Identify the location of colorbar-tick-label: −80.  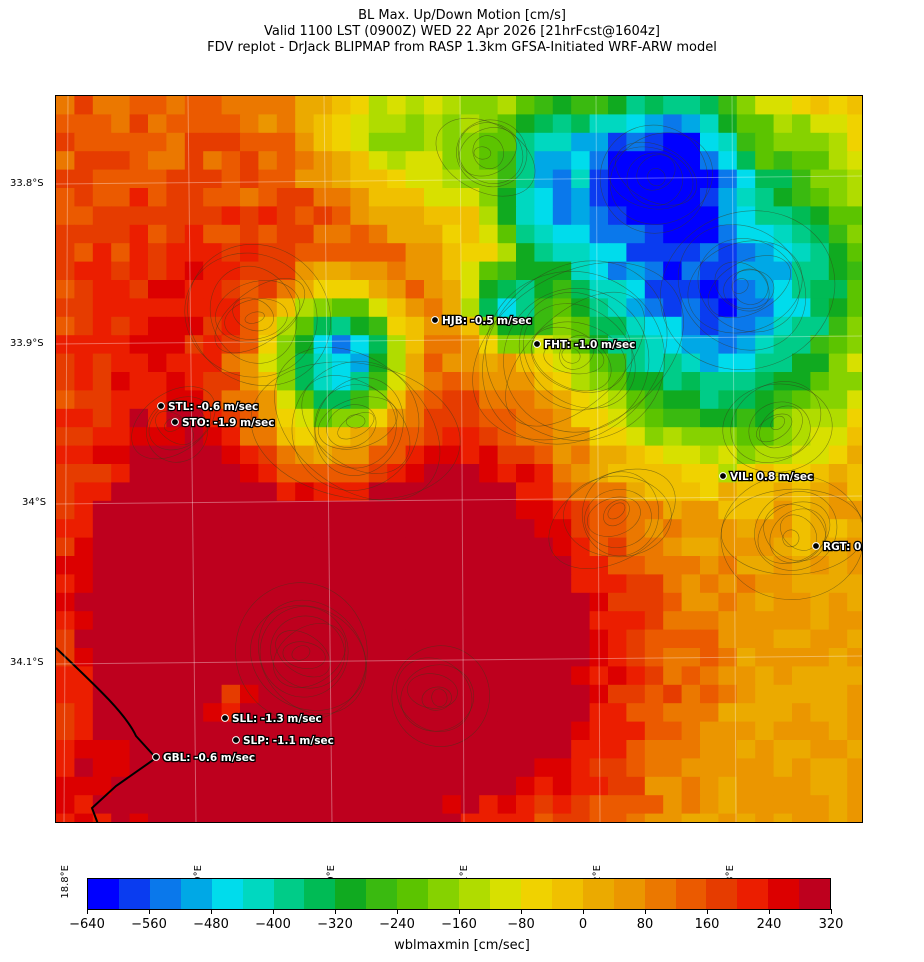
(521, 924).